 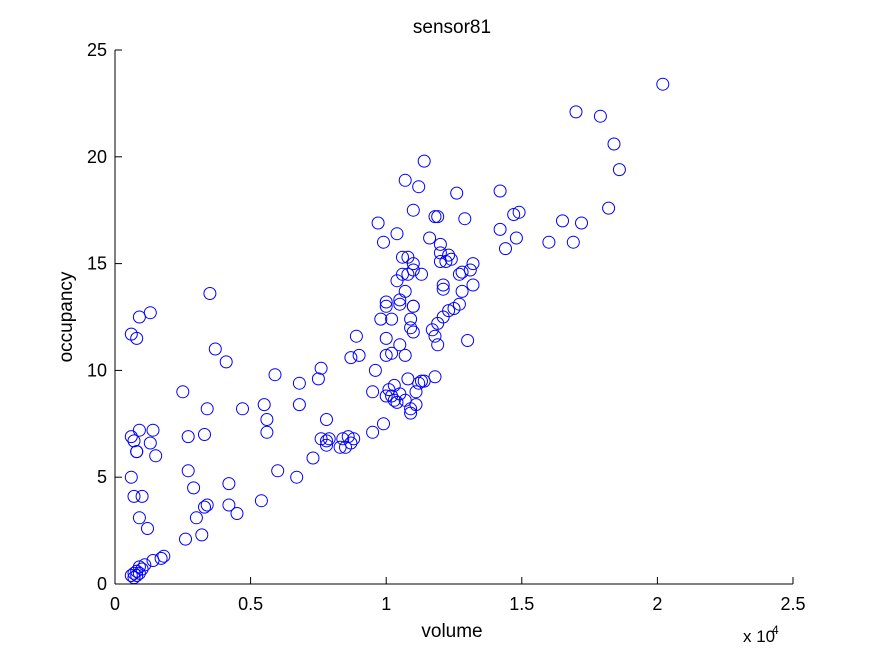 What do you see at coordinates (761, 634) in the screenshot?
I see `x-axis-exponent: x 10 4` at bounding box center [761, 634].